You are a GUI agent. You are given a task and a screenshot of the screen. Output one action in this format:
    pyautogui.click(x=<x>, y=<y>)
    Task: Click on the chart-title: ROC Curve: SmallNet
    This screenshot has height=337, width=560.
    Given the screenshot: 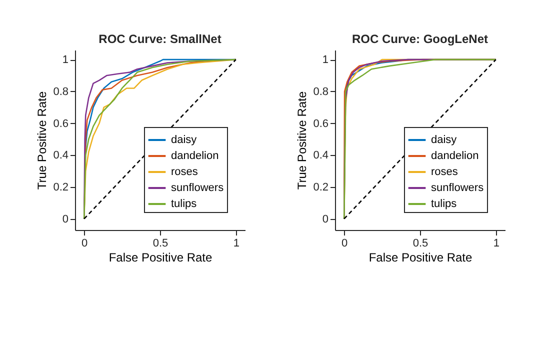 What is the action you would take?
    pyautogui.click(x=160, y=39)
    